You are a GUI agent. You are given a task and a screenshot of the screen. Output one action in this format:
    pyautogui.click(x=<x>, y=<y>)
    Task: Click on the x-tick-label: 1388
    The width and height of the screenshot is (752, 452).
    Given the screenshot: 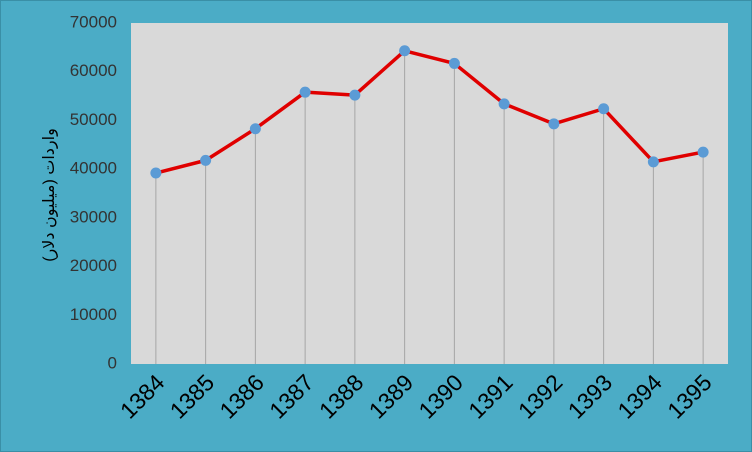 What is the action you would take?
    pyautogui.click(x=341, y=396)
    